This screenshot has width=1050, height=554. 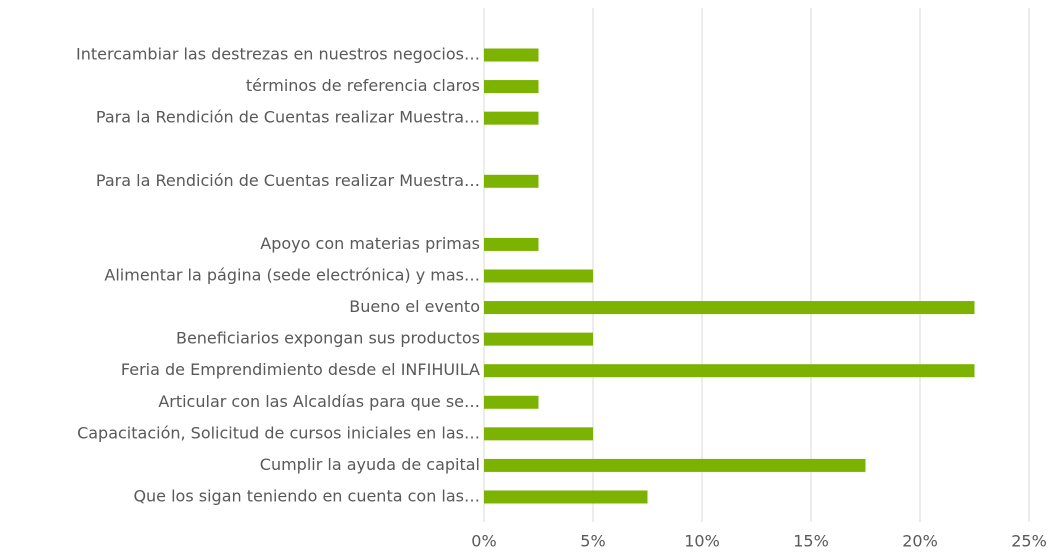 What do you see at coordinates (370, 464) in the screenshot?
I see `y-tick-label: Cumplir la ayuda de capital` at bounding box center [370, 464].